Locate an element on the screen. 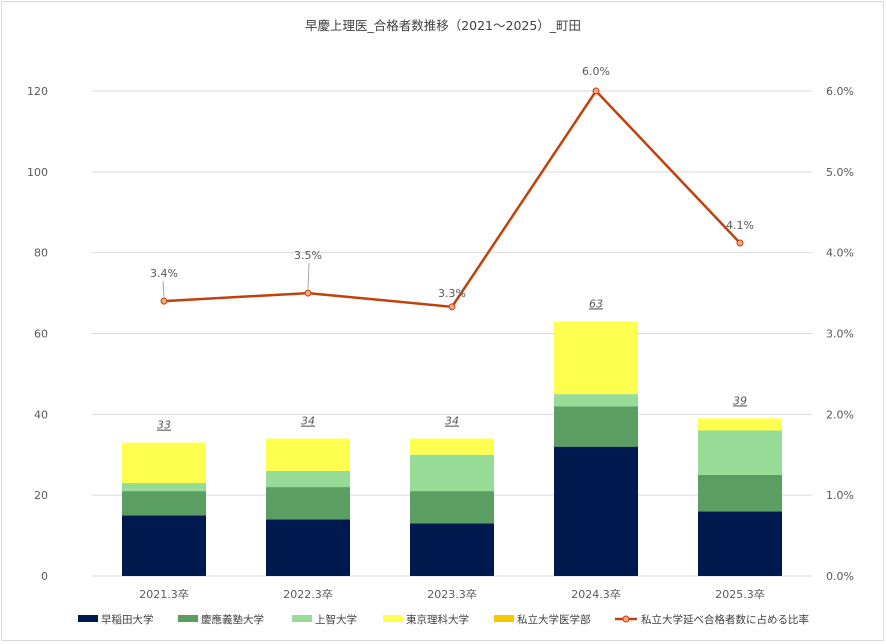 Image resolution: width=887 pixels, height=644 pixels. y-tick-label: 0 is located at coordinates (44, 576).